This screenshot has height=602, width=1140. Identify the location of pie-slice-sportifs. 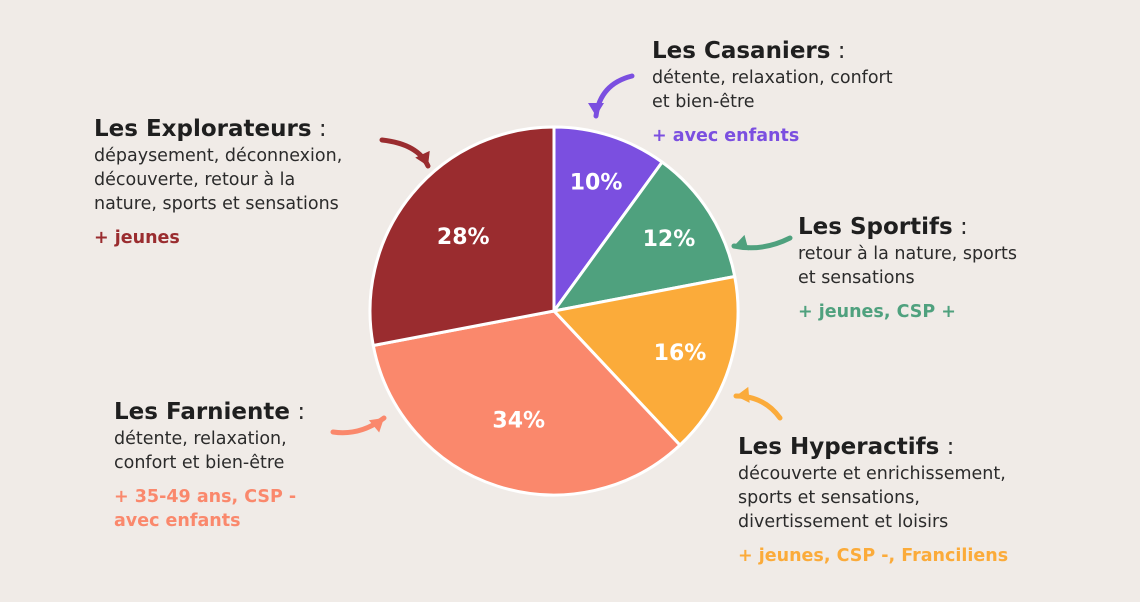
(644, 236).